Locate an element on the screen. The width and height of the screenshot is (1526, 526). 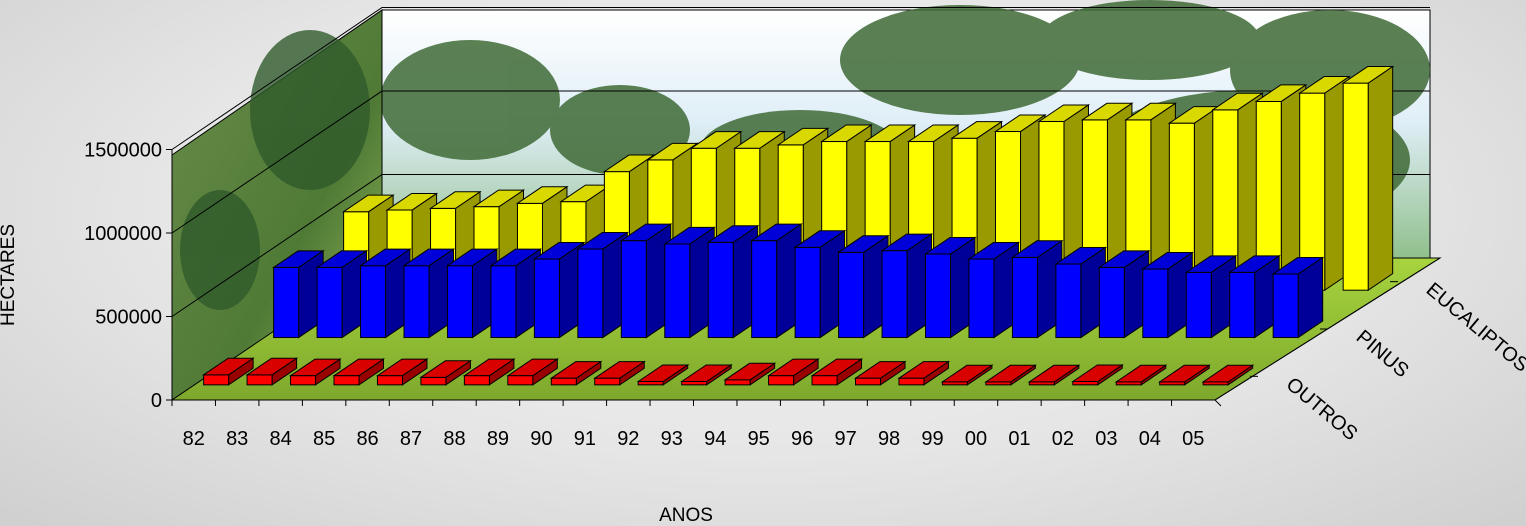
x-tick-label: 82 is located at coordinates (194, 439).